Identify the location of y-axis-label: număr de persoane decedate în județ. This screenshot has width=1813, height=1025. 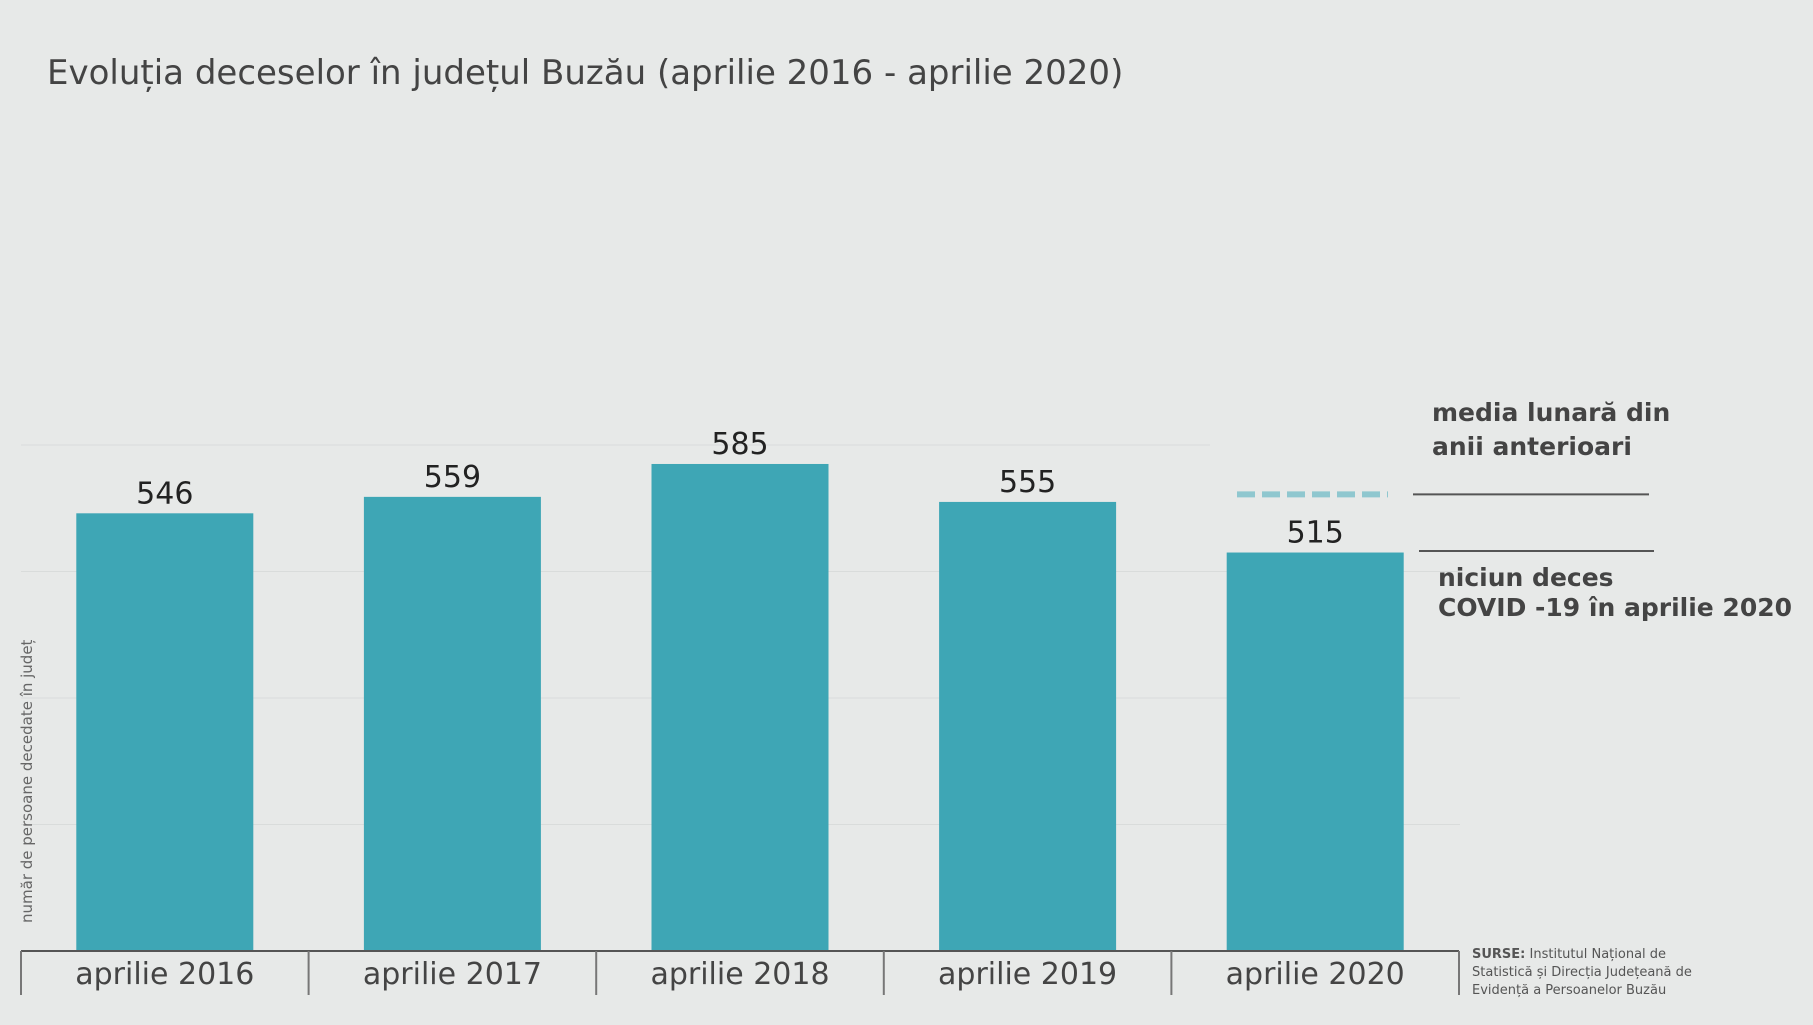
(27, 781).